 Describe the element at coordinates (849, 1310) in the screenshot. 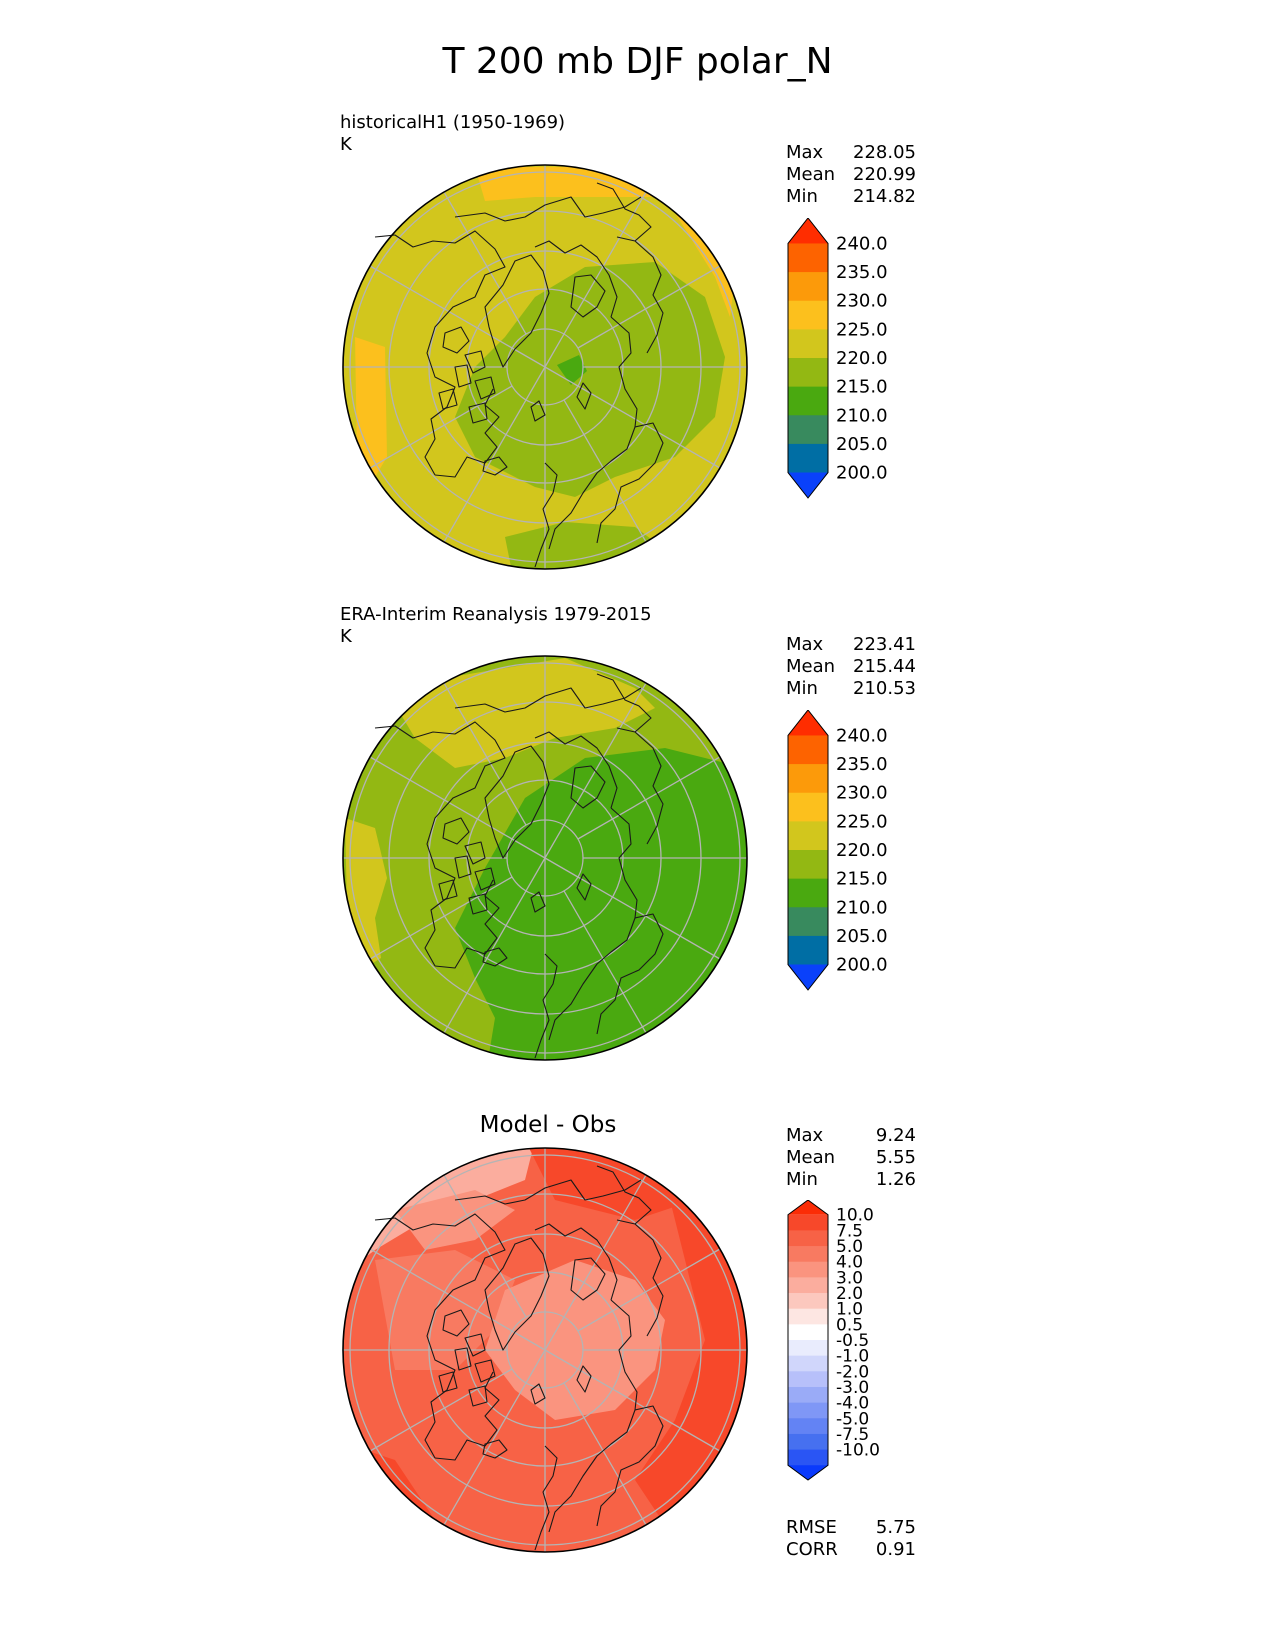

I see `colorbar-tick-label: 1.0` at that location.